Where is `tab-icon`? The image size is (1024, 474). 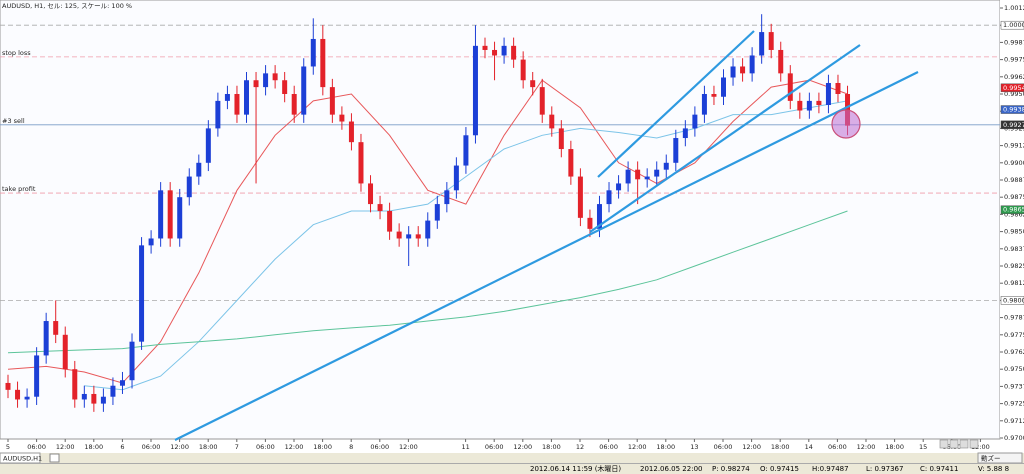
tab-icon is located at coordinates (54, 458).